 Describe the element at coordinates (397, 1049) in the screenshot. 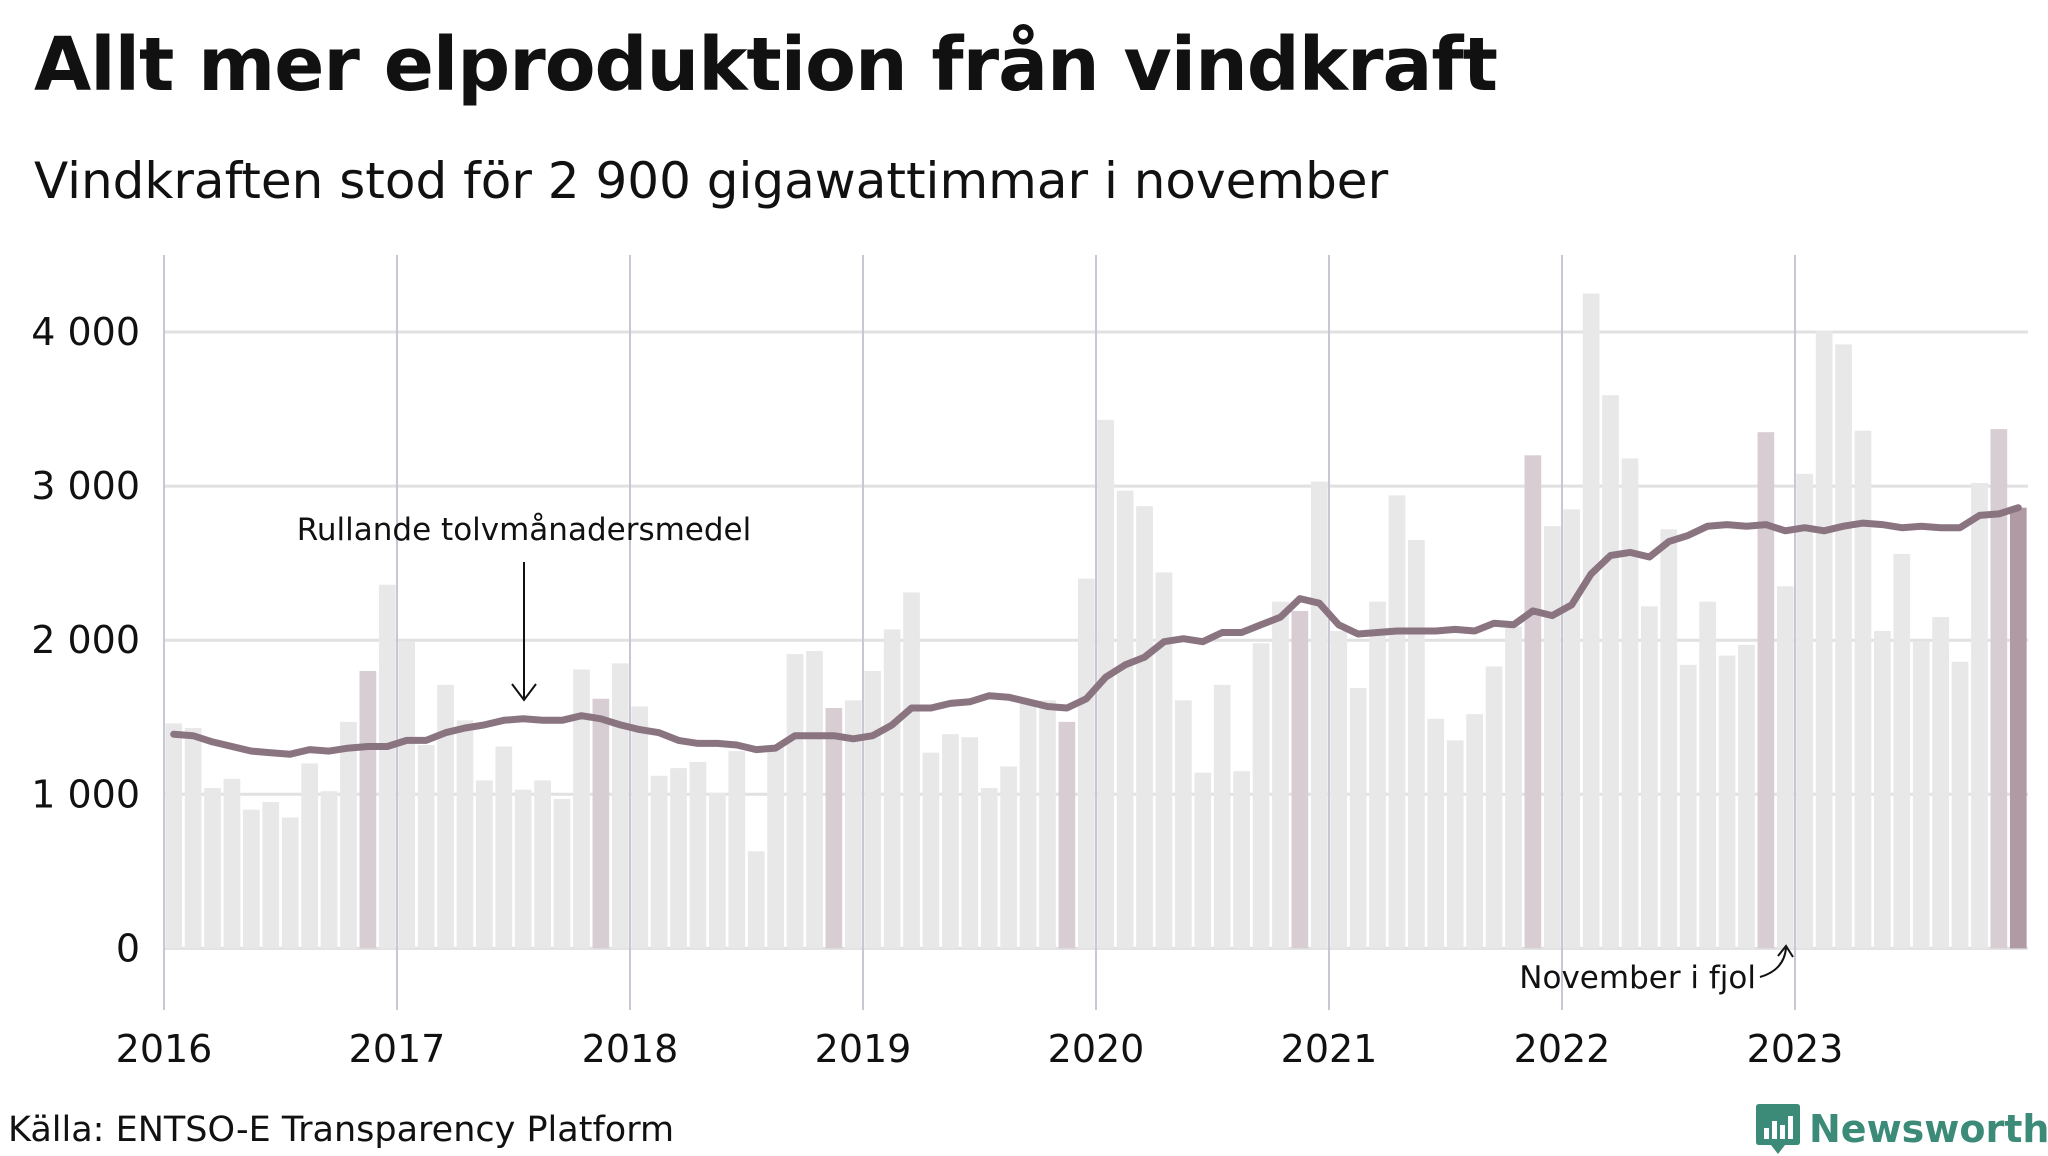

I see `x-tick-label: 2017` at that location.